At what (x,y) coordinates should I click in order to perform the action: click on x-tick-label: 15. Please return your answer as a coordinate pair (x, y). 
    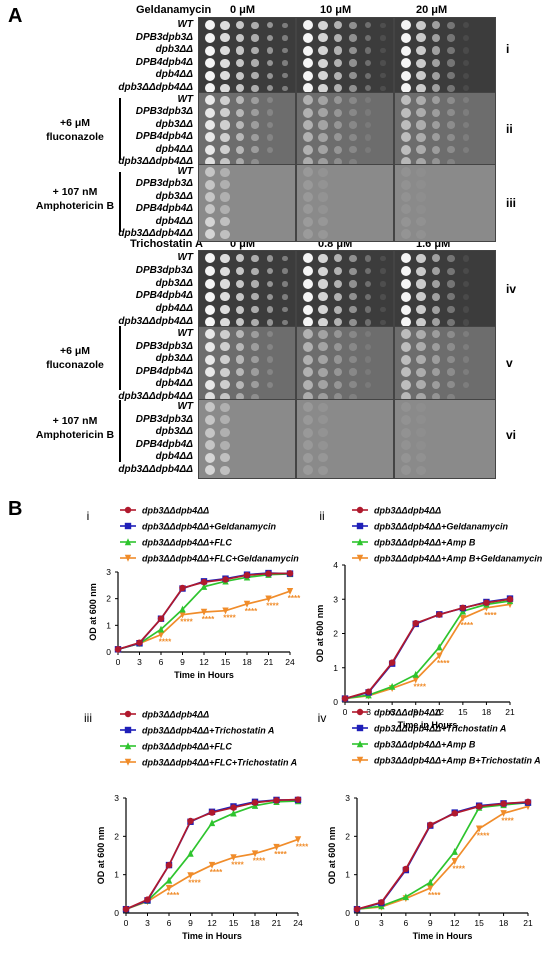
    Looking at the image, I should click on (234, 923).